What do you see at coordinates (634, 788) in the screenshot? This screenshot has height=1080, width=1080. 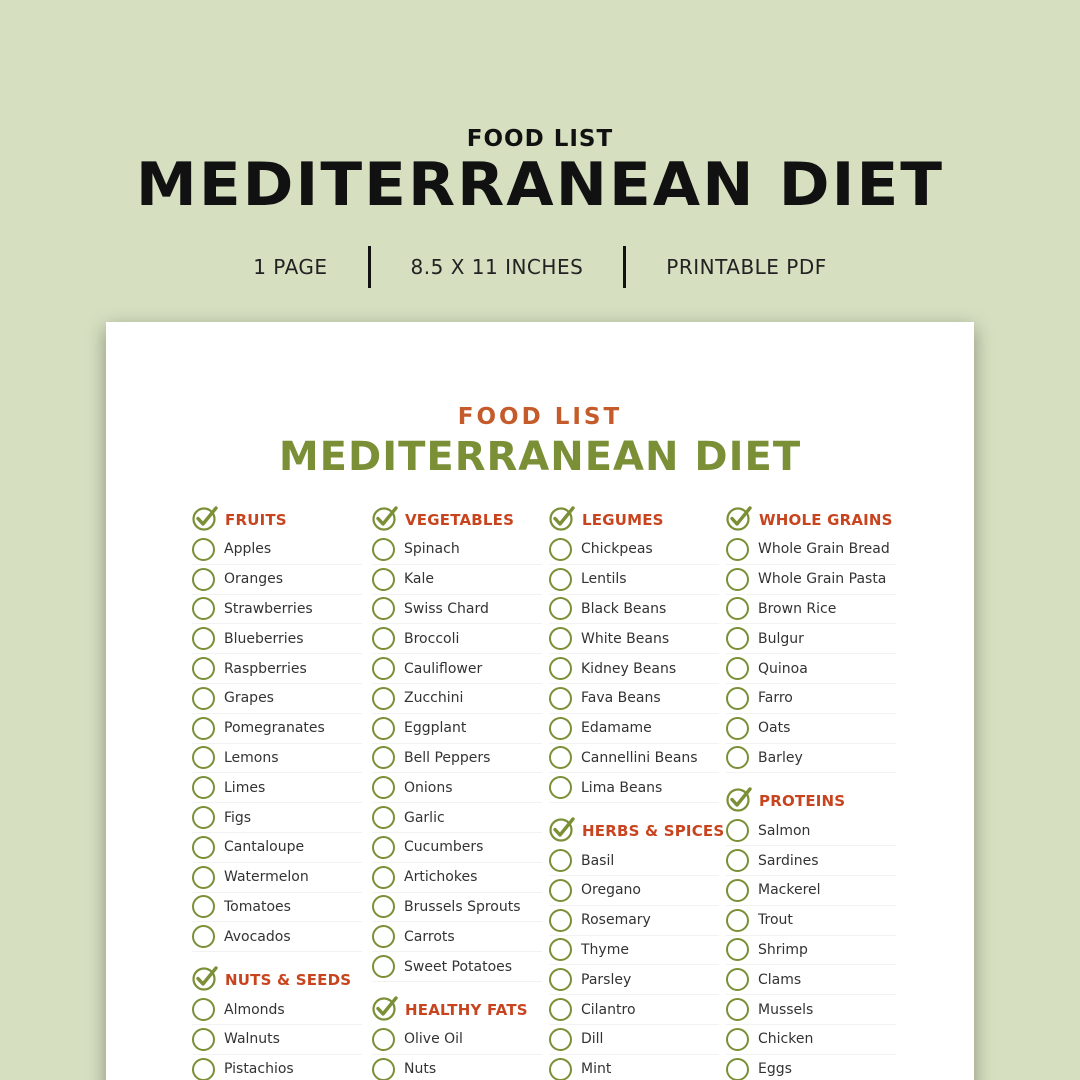 I see `list-item: Lima Beans` at bounding box center [634, 788].